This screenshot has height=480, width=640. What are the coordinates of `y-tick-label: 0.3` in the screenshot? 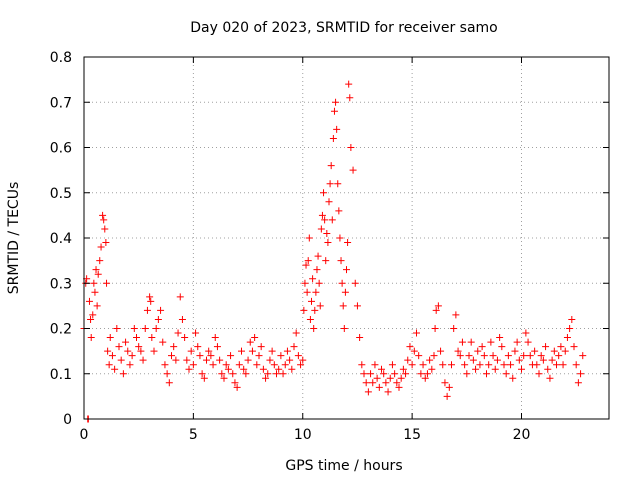 It's located at (61, 284).